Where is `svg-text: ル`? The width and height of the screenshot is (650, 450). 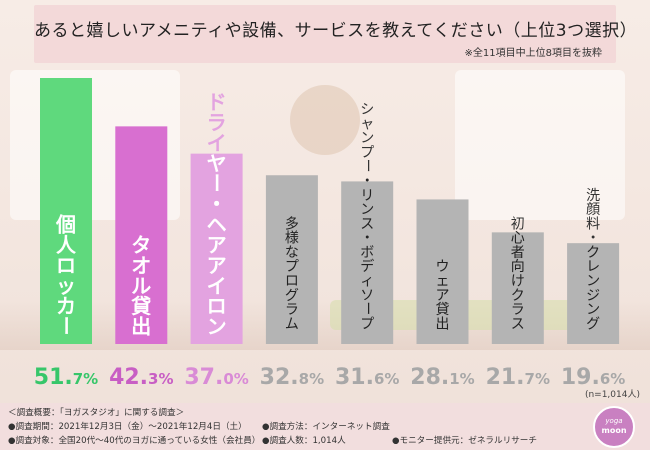 svg-text: ル is located at coordinates (141, 286).